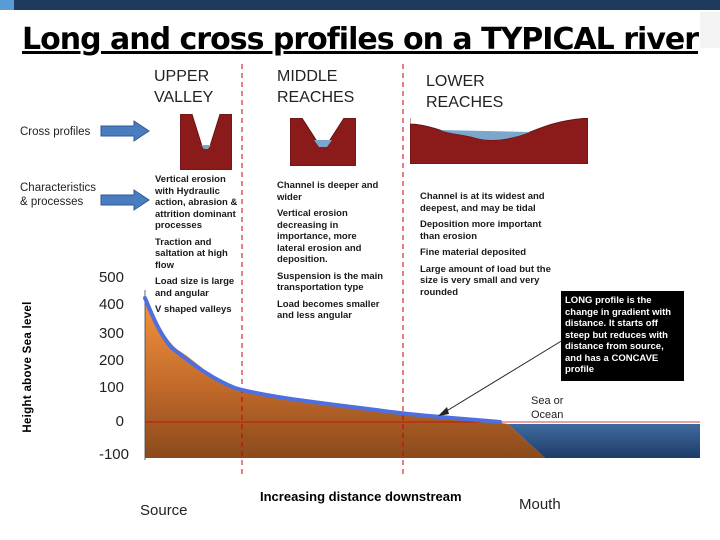  Describe the element at coordinates (28, 367) in the screenshot. I see `y-axis-label: Height above Sea level` at that location.